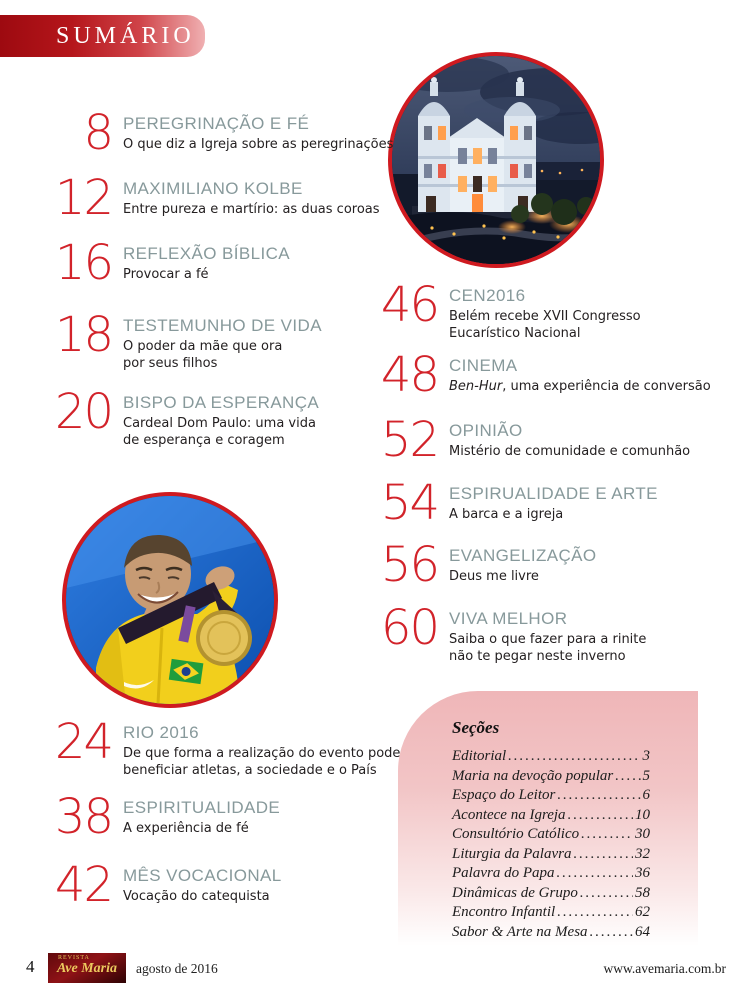  Describe the element at coordinates (569, 440) in the screenshot. I see `toc-entry-text: OPINIÃO Mistério de comunidade e comunhão` at that location.